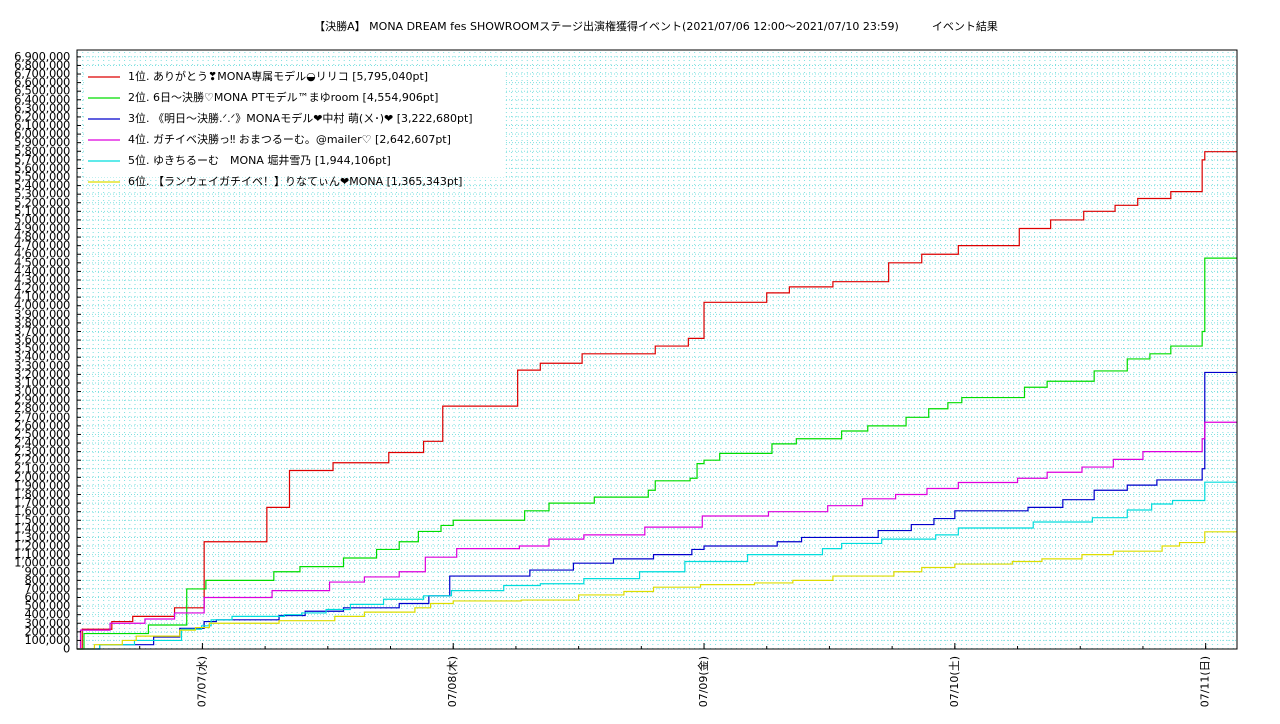 The height and width of the screenshot is (724, 1280). What do you see at coordinates (42, 546) in the screenshot?
I see `y-tick-label: 1,200,000` at bounding box center [42, 546].